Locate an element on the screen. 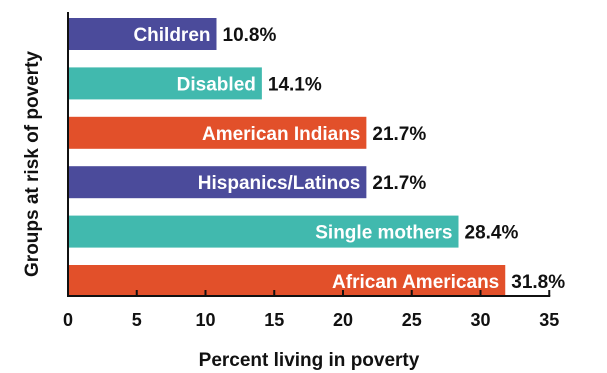 Image resolution: width=607 pixels, height=373 pixels. x-tick-label: 5 is located at coordinates (137, 320).